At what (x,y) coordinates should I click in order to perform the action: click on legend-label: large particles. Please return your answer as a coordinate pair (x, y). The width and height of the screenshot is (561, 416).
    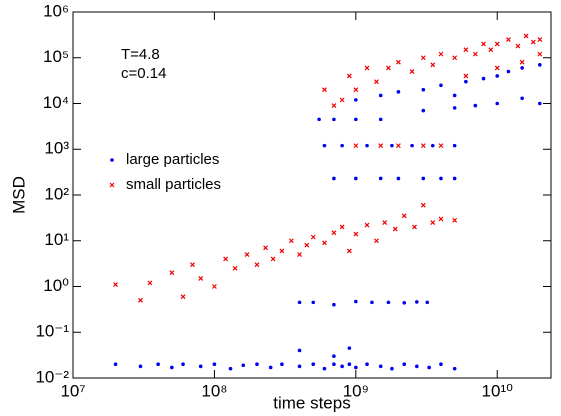
    Looking at the image, I should click on (172, 159).